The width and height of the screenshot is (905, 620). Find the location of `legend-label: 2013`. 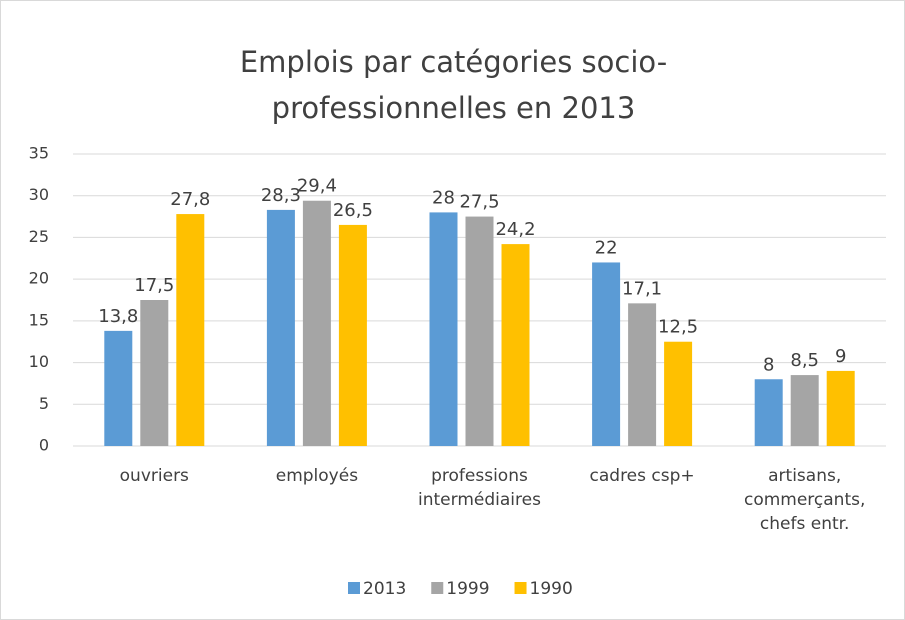

legend-label: 2013 is located at coordinates (384, 589).